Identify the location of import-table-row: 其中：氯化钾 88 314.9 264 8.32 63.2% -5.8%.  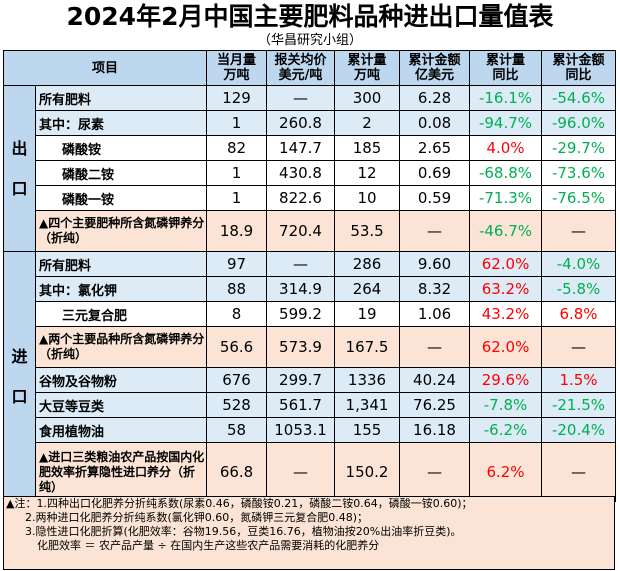
(310, 289).